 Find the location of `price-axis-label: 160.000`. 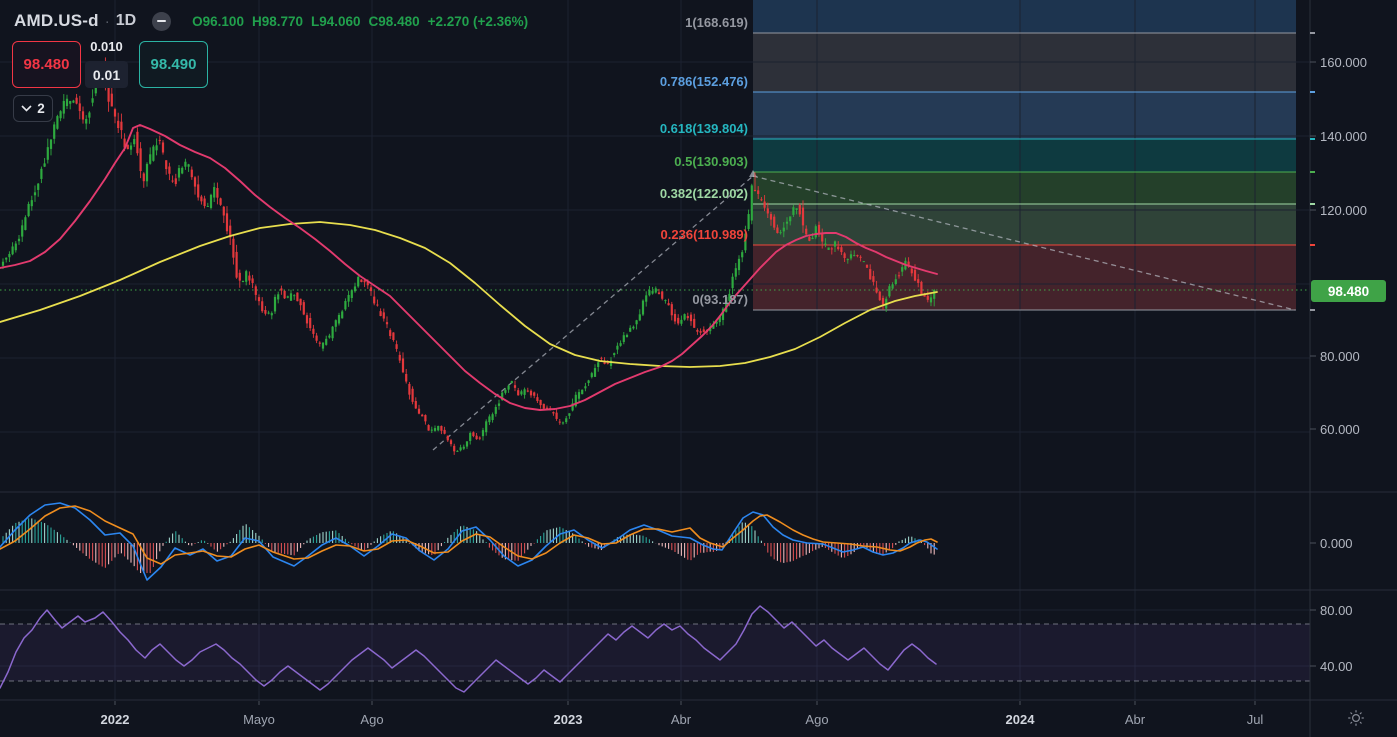

price-axis-label: 160.000 is located at coordinates (1343, 62).